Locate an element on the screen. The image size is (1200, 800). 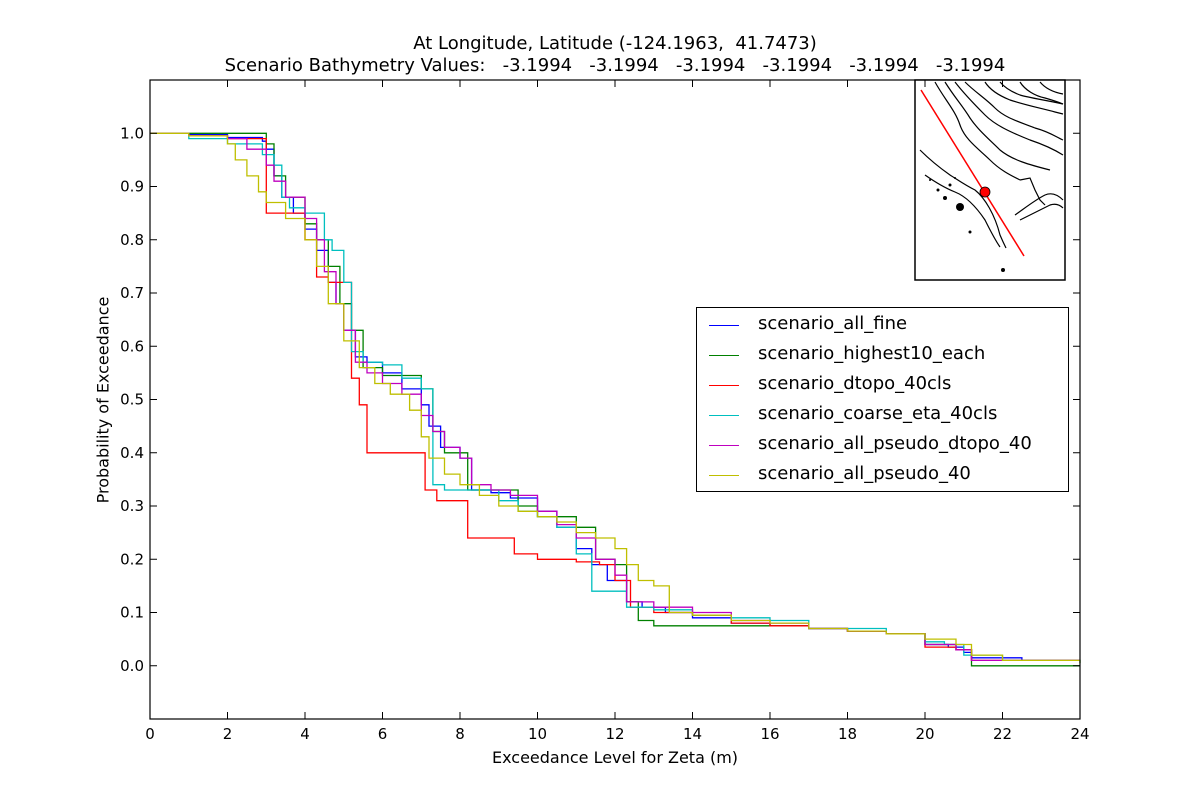
legend-label: scenario_all_pseudo_40 is located at coordinates (864, 473).